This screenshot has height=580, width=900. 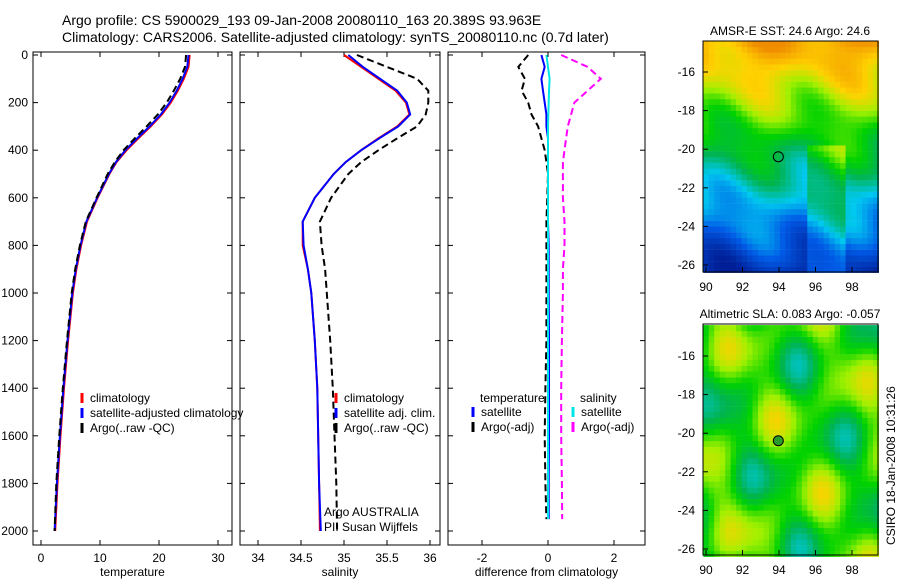 What do you see at coordinates (41, 558) in the screenshot?
I see `x-tick-label: 0` at bounding box center [41, 558].